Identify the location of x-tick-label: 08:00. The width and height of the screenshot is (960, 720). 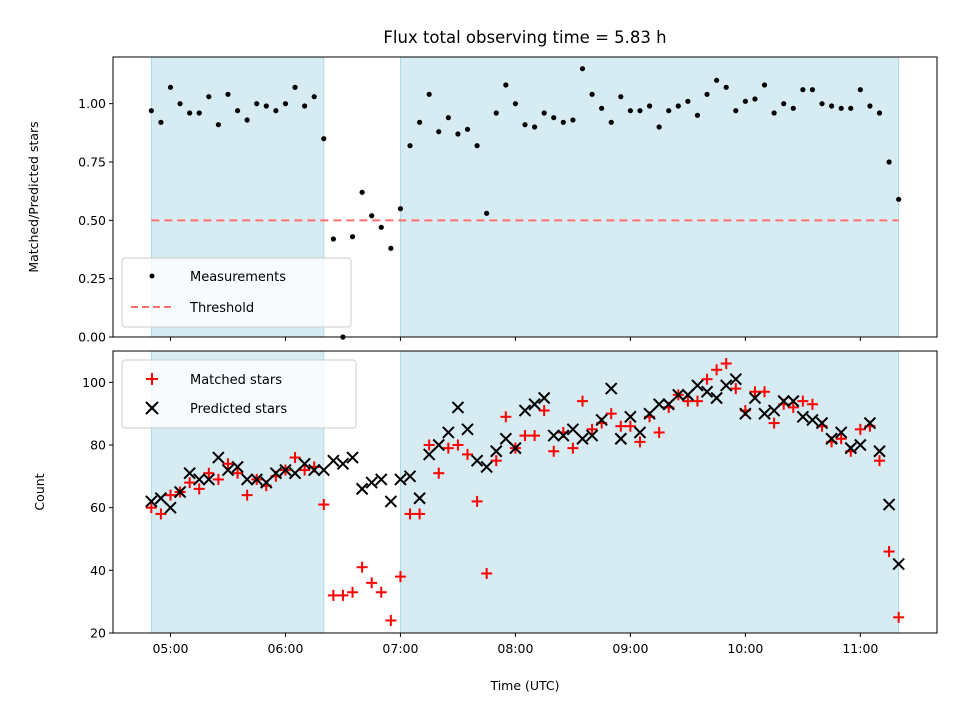
(515, 648).